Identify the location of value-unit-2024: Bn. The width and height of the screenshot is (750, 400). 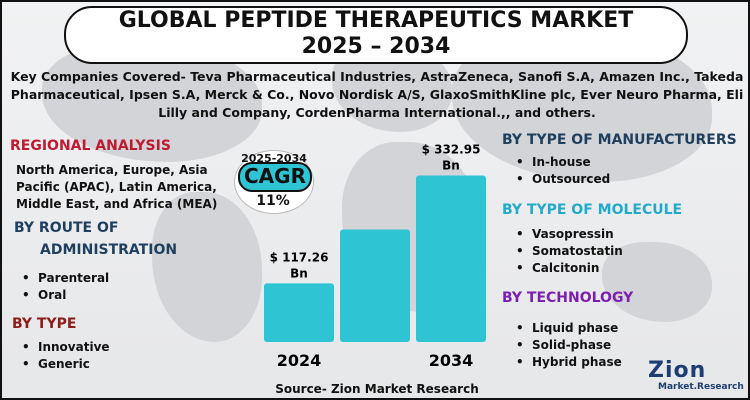
(299, 273).